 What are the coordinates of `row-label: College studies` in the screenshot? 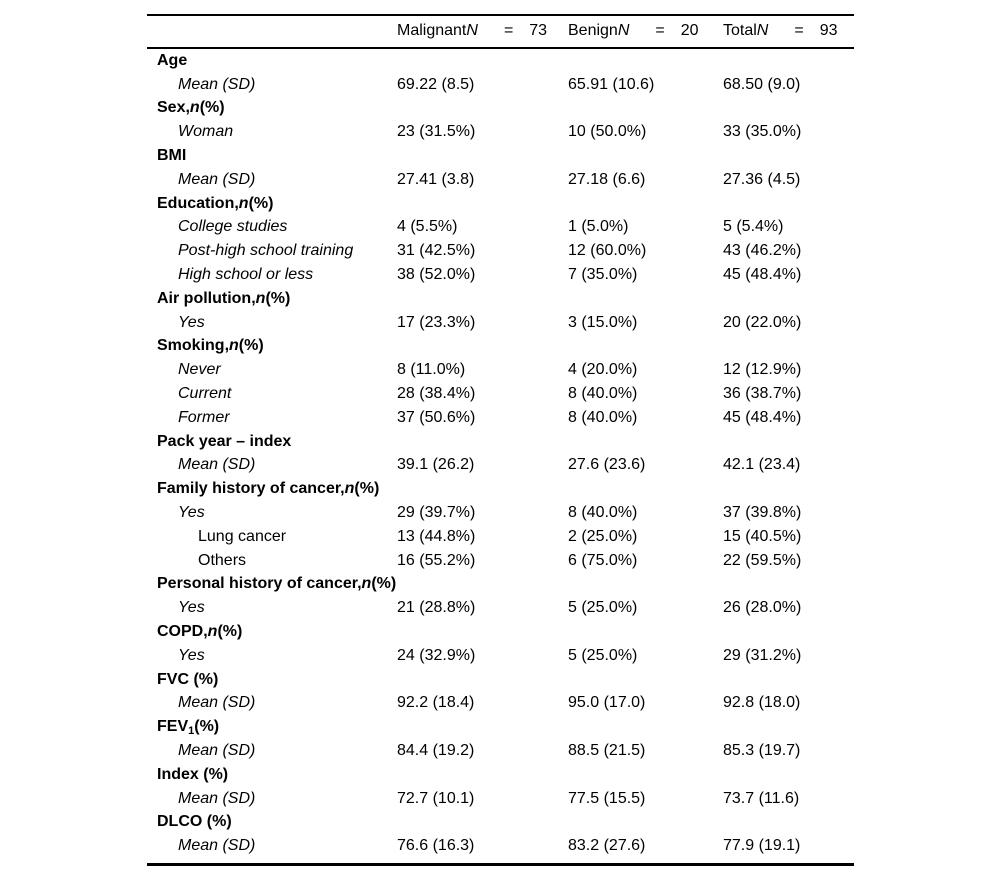 It's located at (233, 227).